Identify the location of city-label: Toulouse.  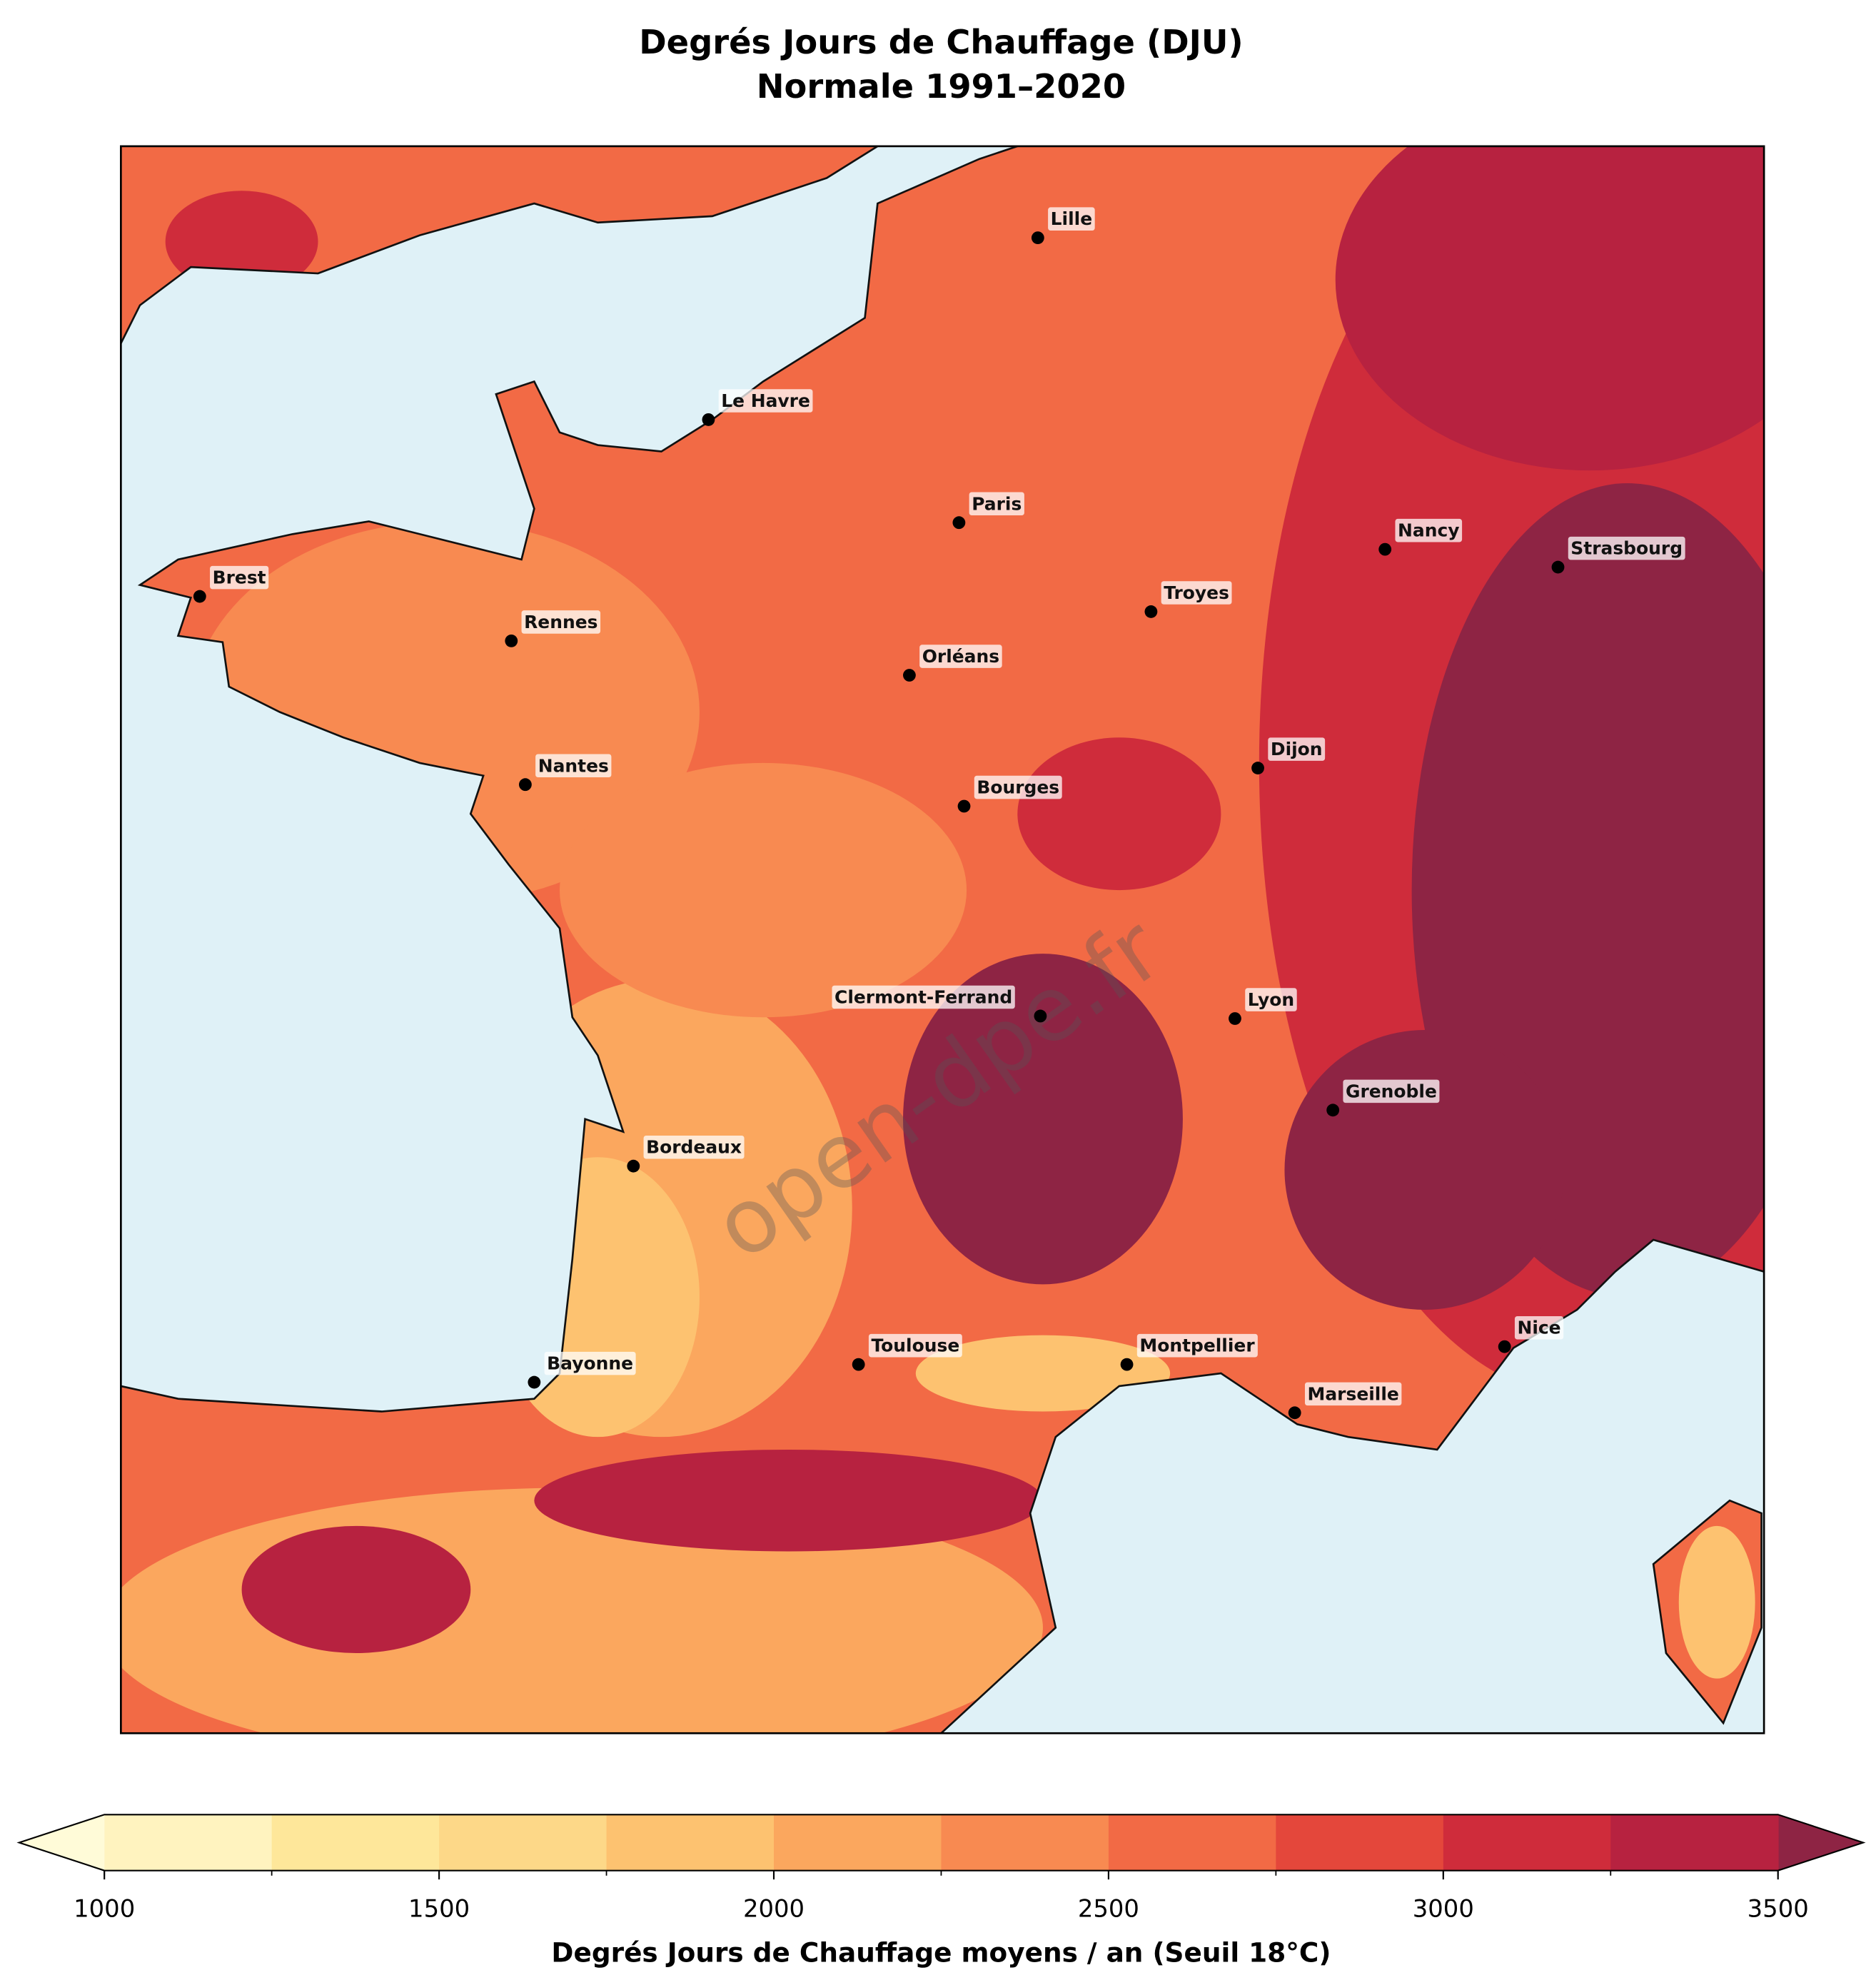
(915, 1346).